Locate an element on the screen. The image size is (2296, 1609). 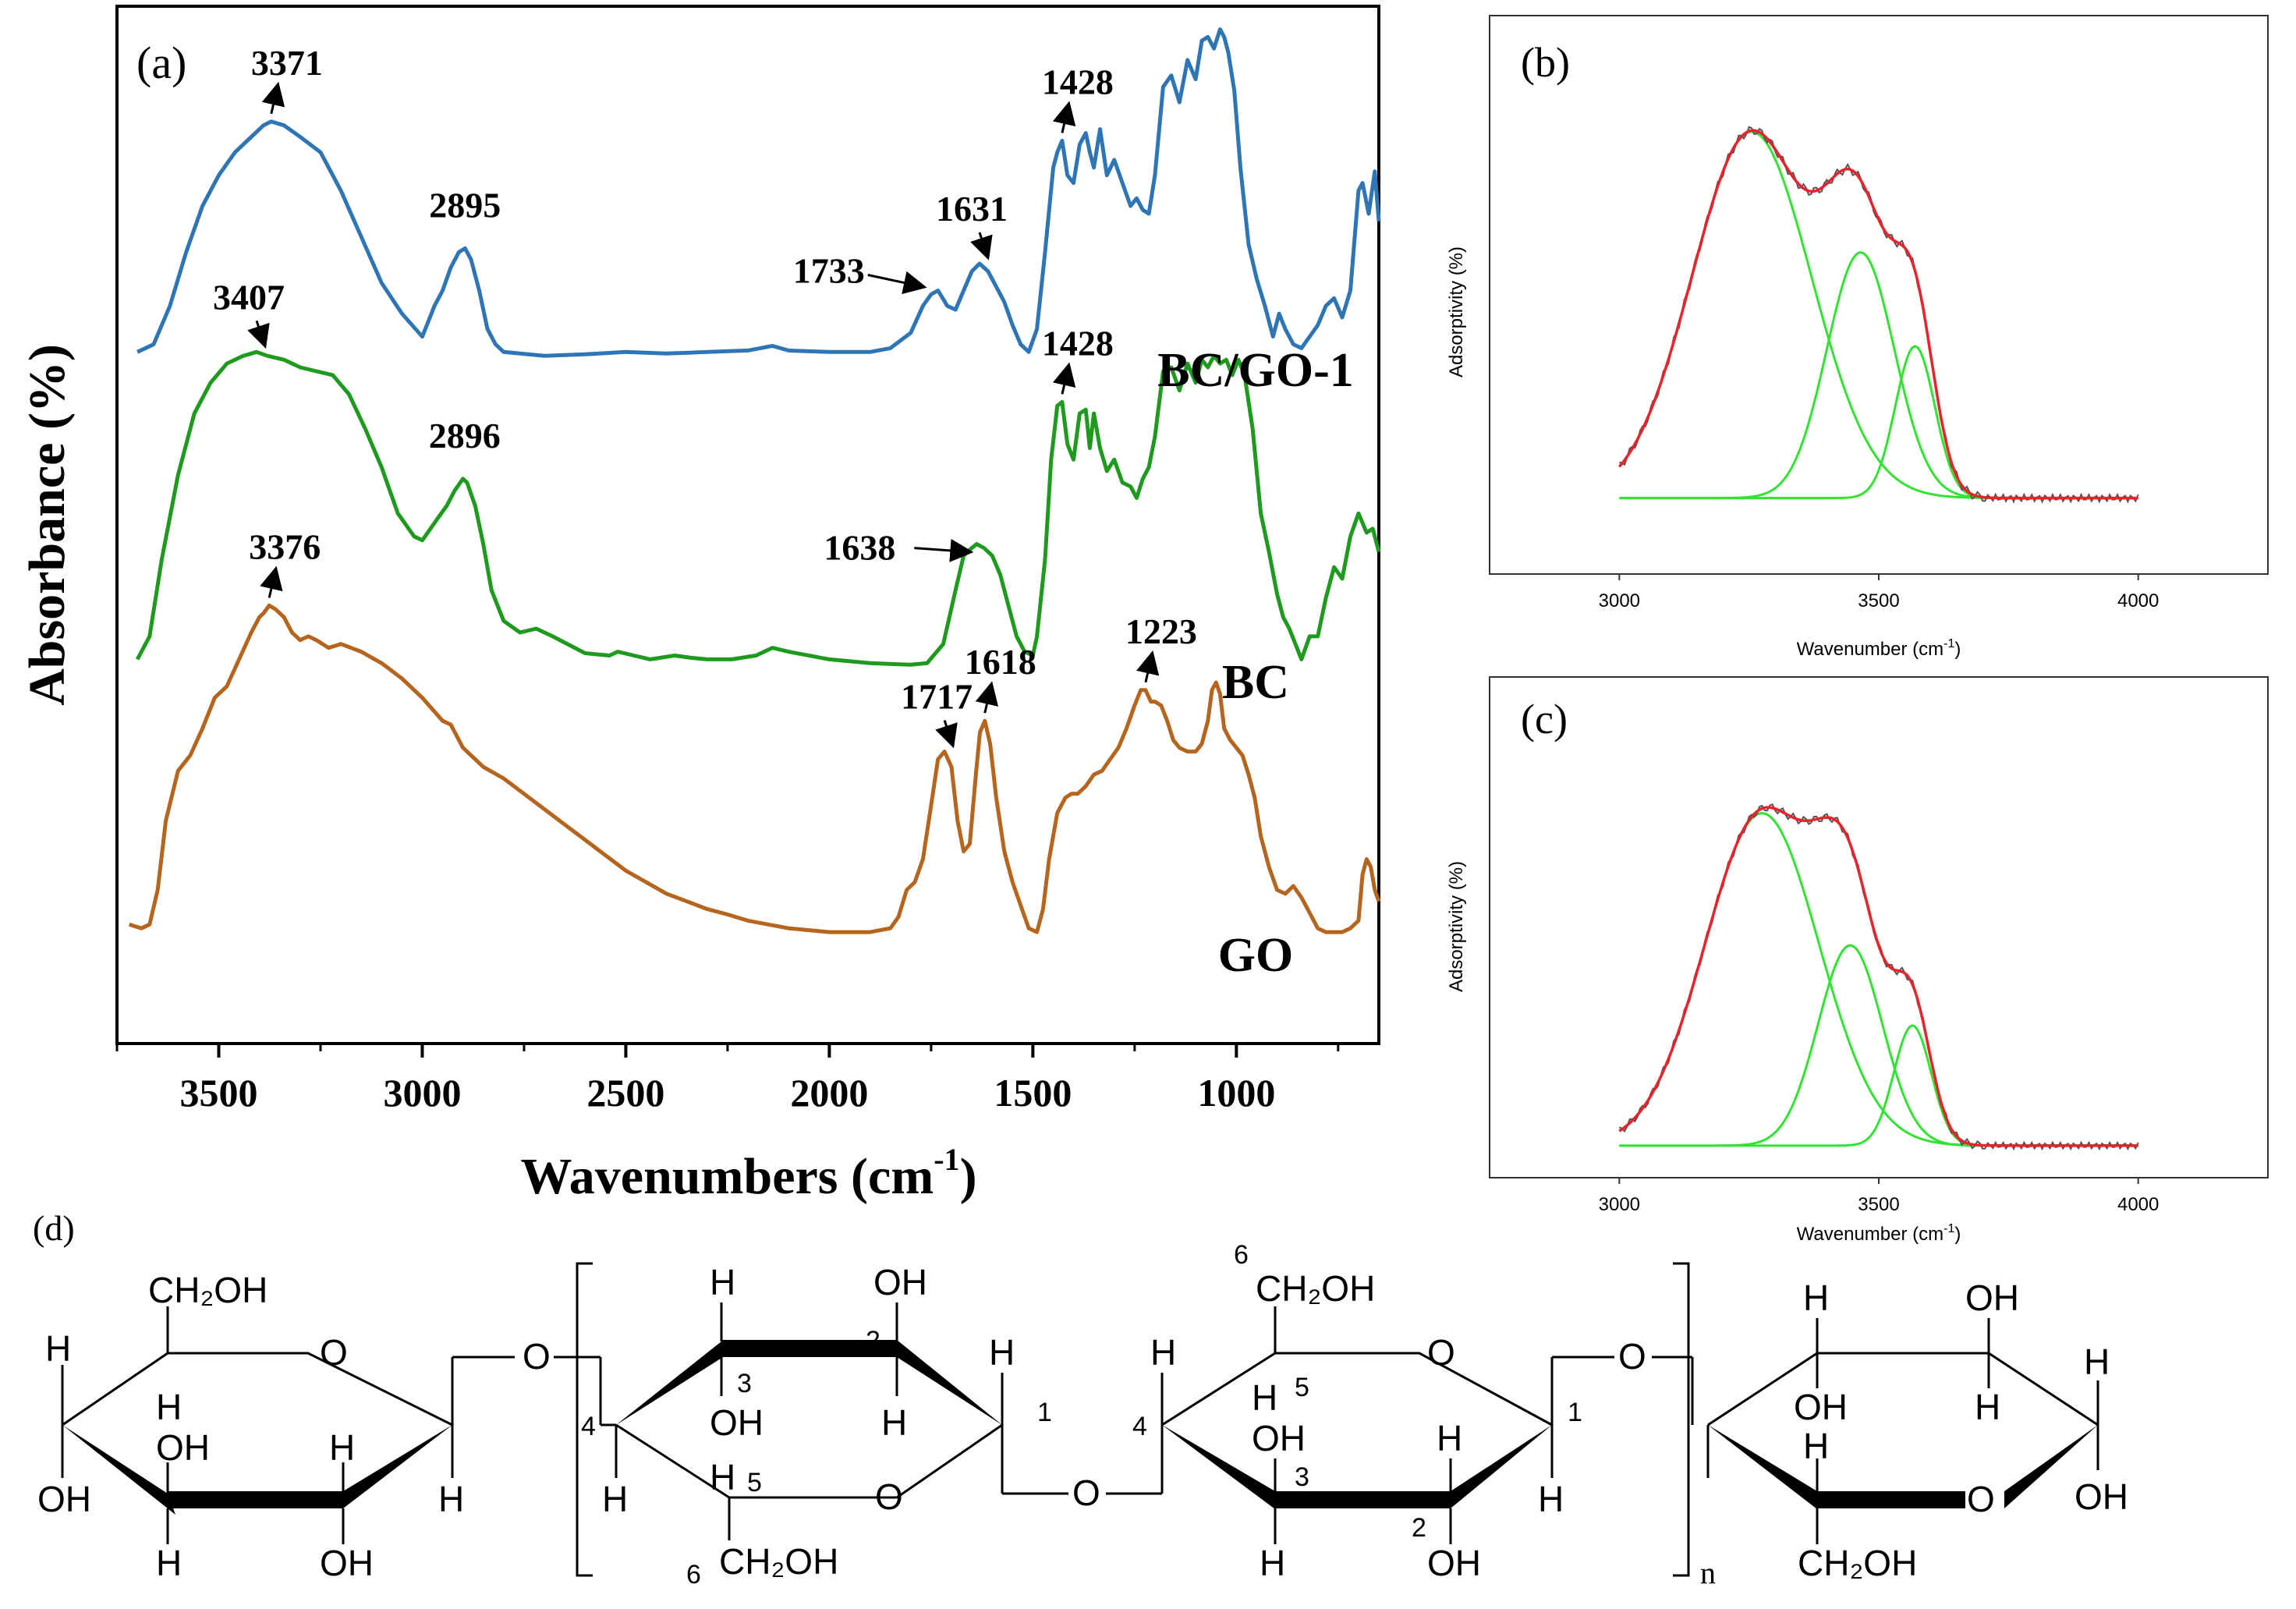
carbon-number: 3 is located at coordinates (744, 1384).